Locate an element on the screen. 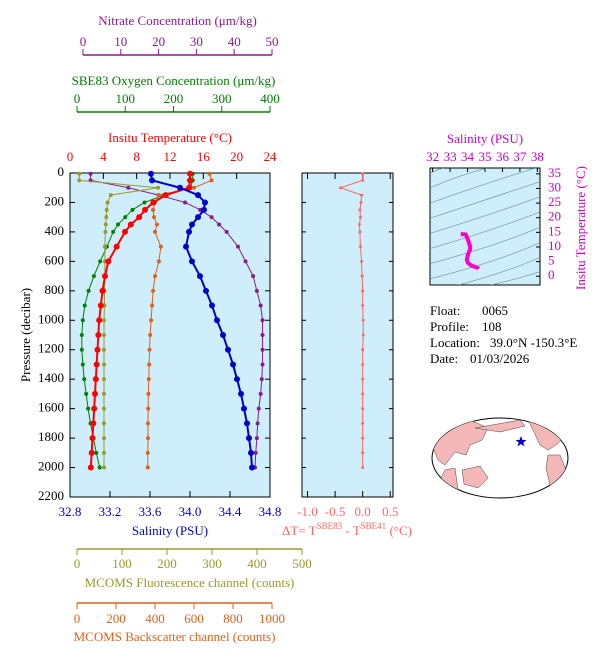  x-tick-label: 12 is located at coordinates (170, 156).